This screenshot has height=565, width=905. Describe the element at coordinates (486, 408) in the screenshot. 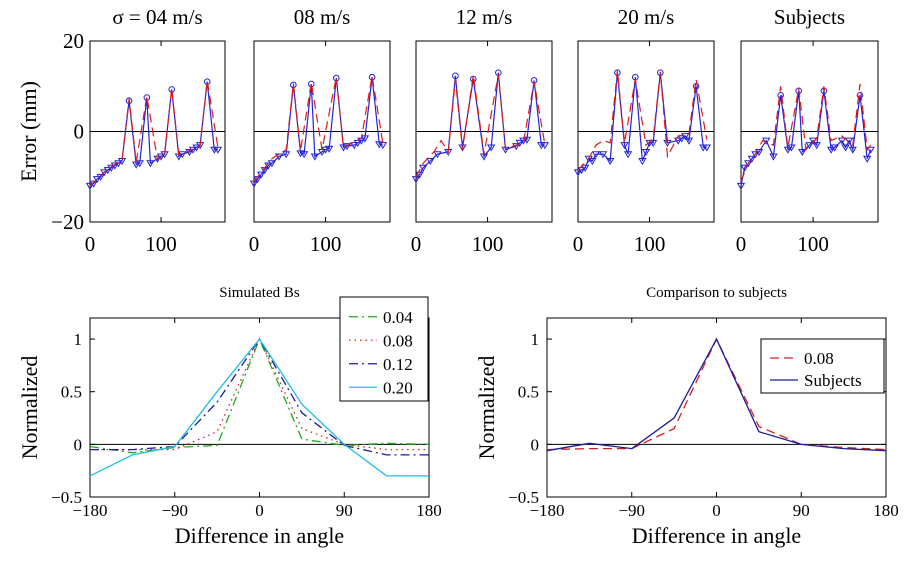

I see `y-axis-label: Normalized` at that location.